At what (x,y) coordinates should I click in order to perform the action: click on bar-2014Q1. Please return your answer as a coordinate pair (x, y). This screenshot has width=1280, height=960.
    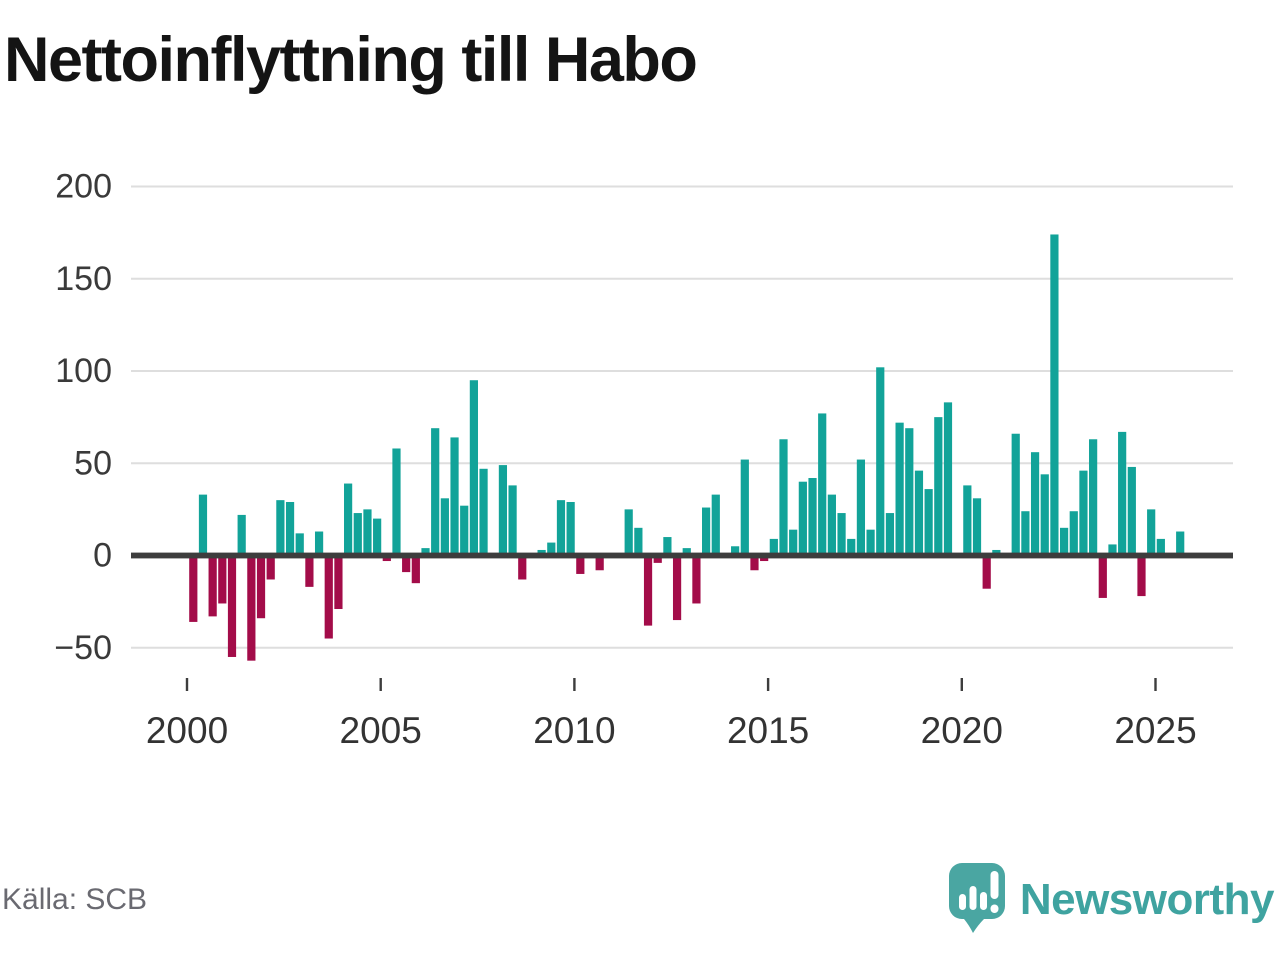
    Looking at the image, I should click on (735, 551).